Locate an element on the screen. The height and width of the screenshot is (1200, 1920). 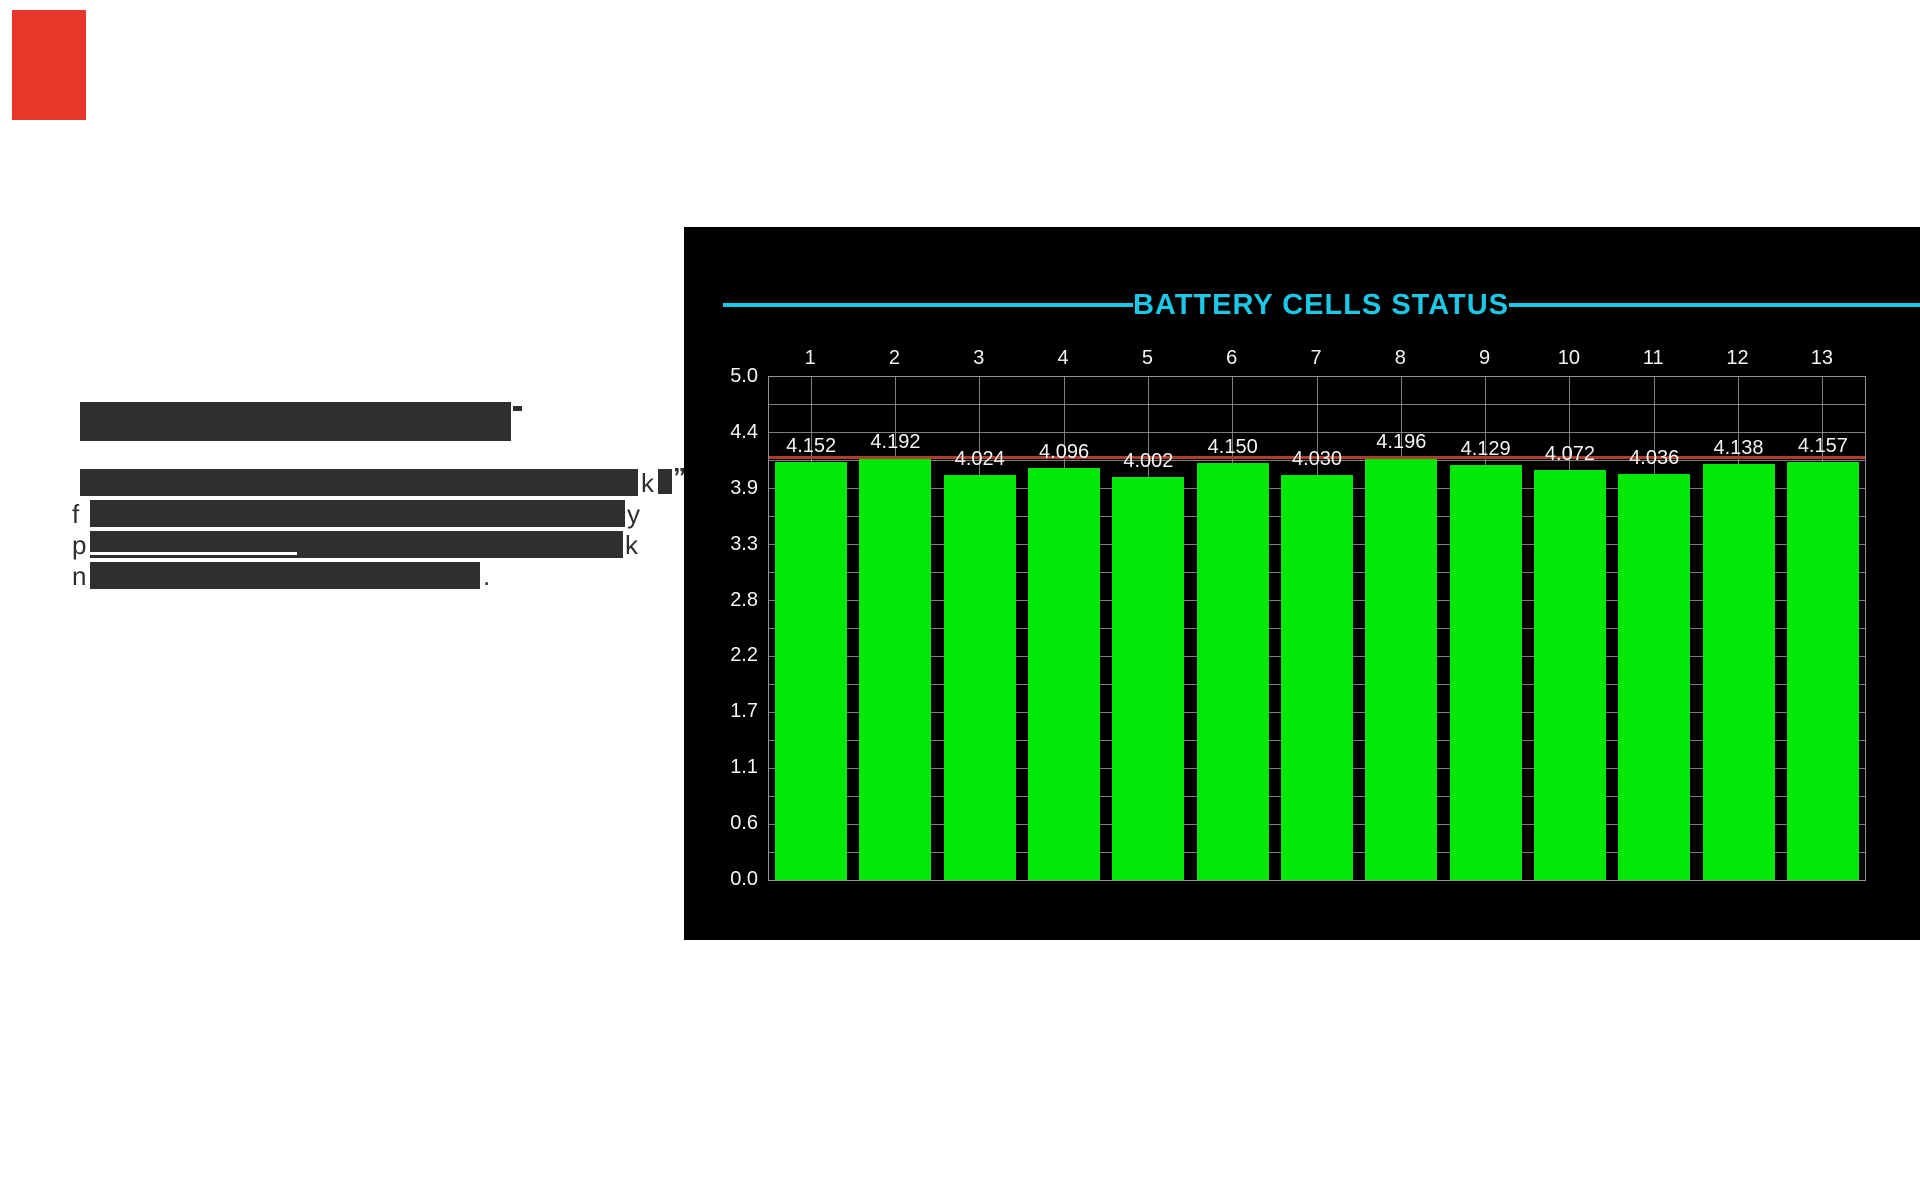
x-tick-label: 6 is located at coordinates (1232, 358).